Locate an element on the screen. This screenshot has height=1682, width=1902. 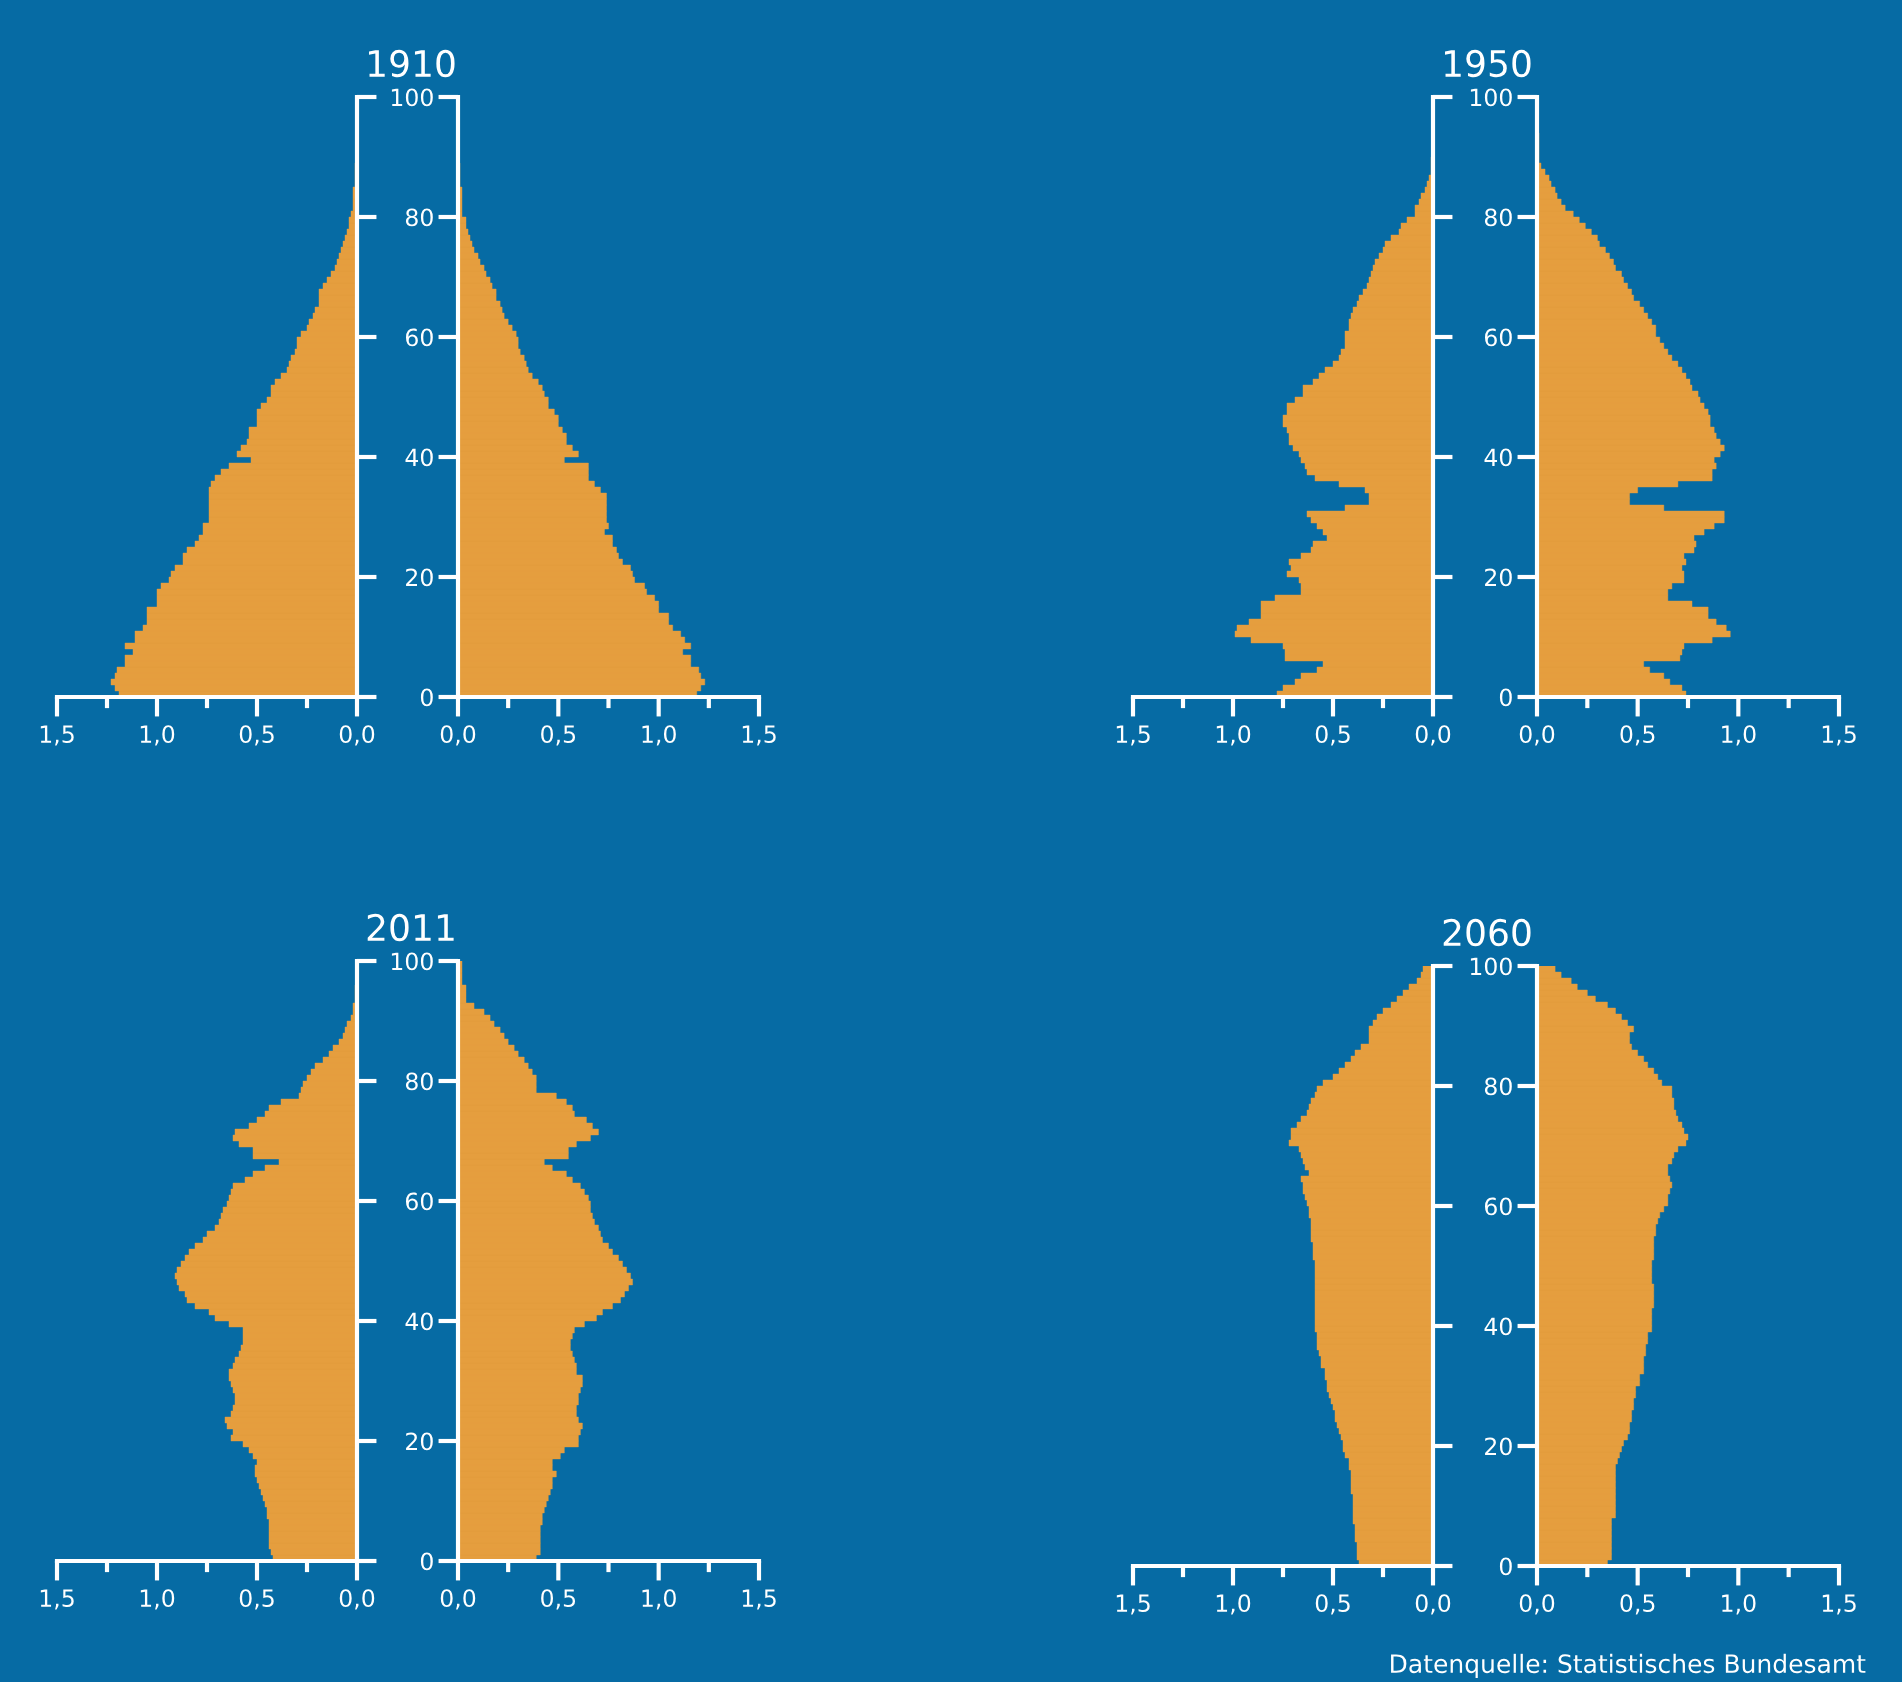
text: Datenquelle: Statistisches Bundesamt is located at coordinates (1628, 1665).